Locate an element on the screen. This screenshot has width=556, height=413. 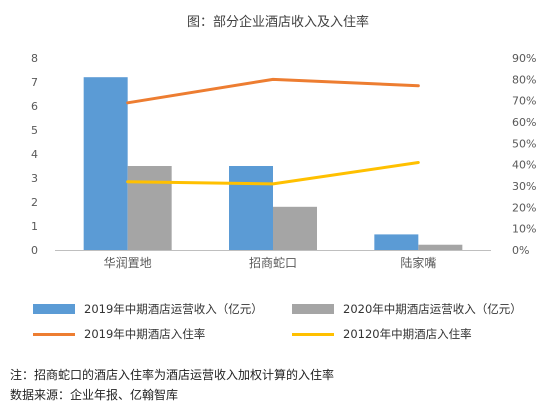
y-right-tick-label: 30% is located at coordinates (524, 186).